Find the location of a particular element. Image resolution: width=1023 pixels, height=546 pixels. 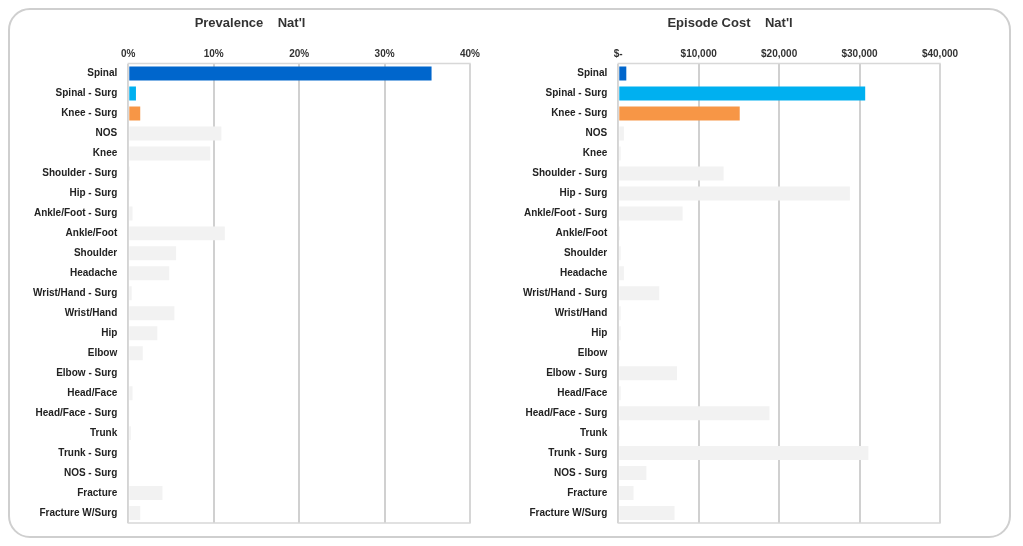

chart-title: Prevalence Nat'l is located at coordinates (250, 23).